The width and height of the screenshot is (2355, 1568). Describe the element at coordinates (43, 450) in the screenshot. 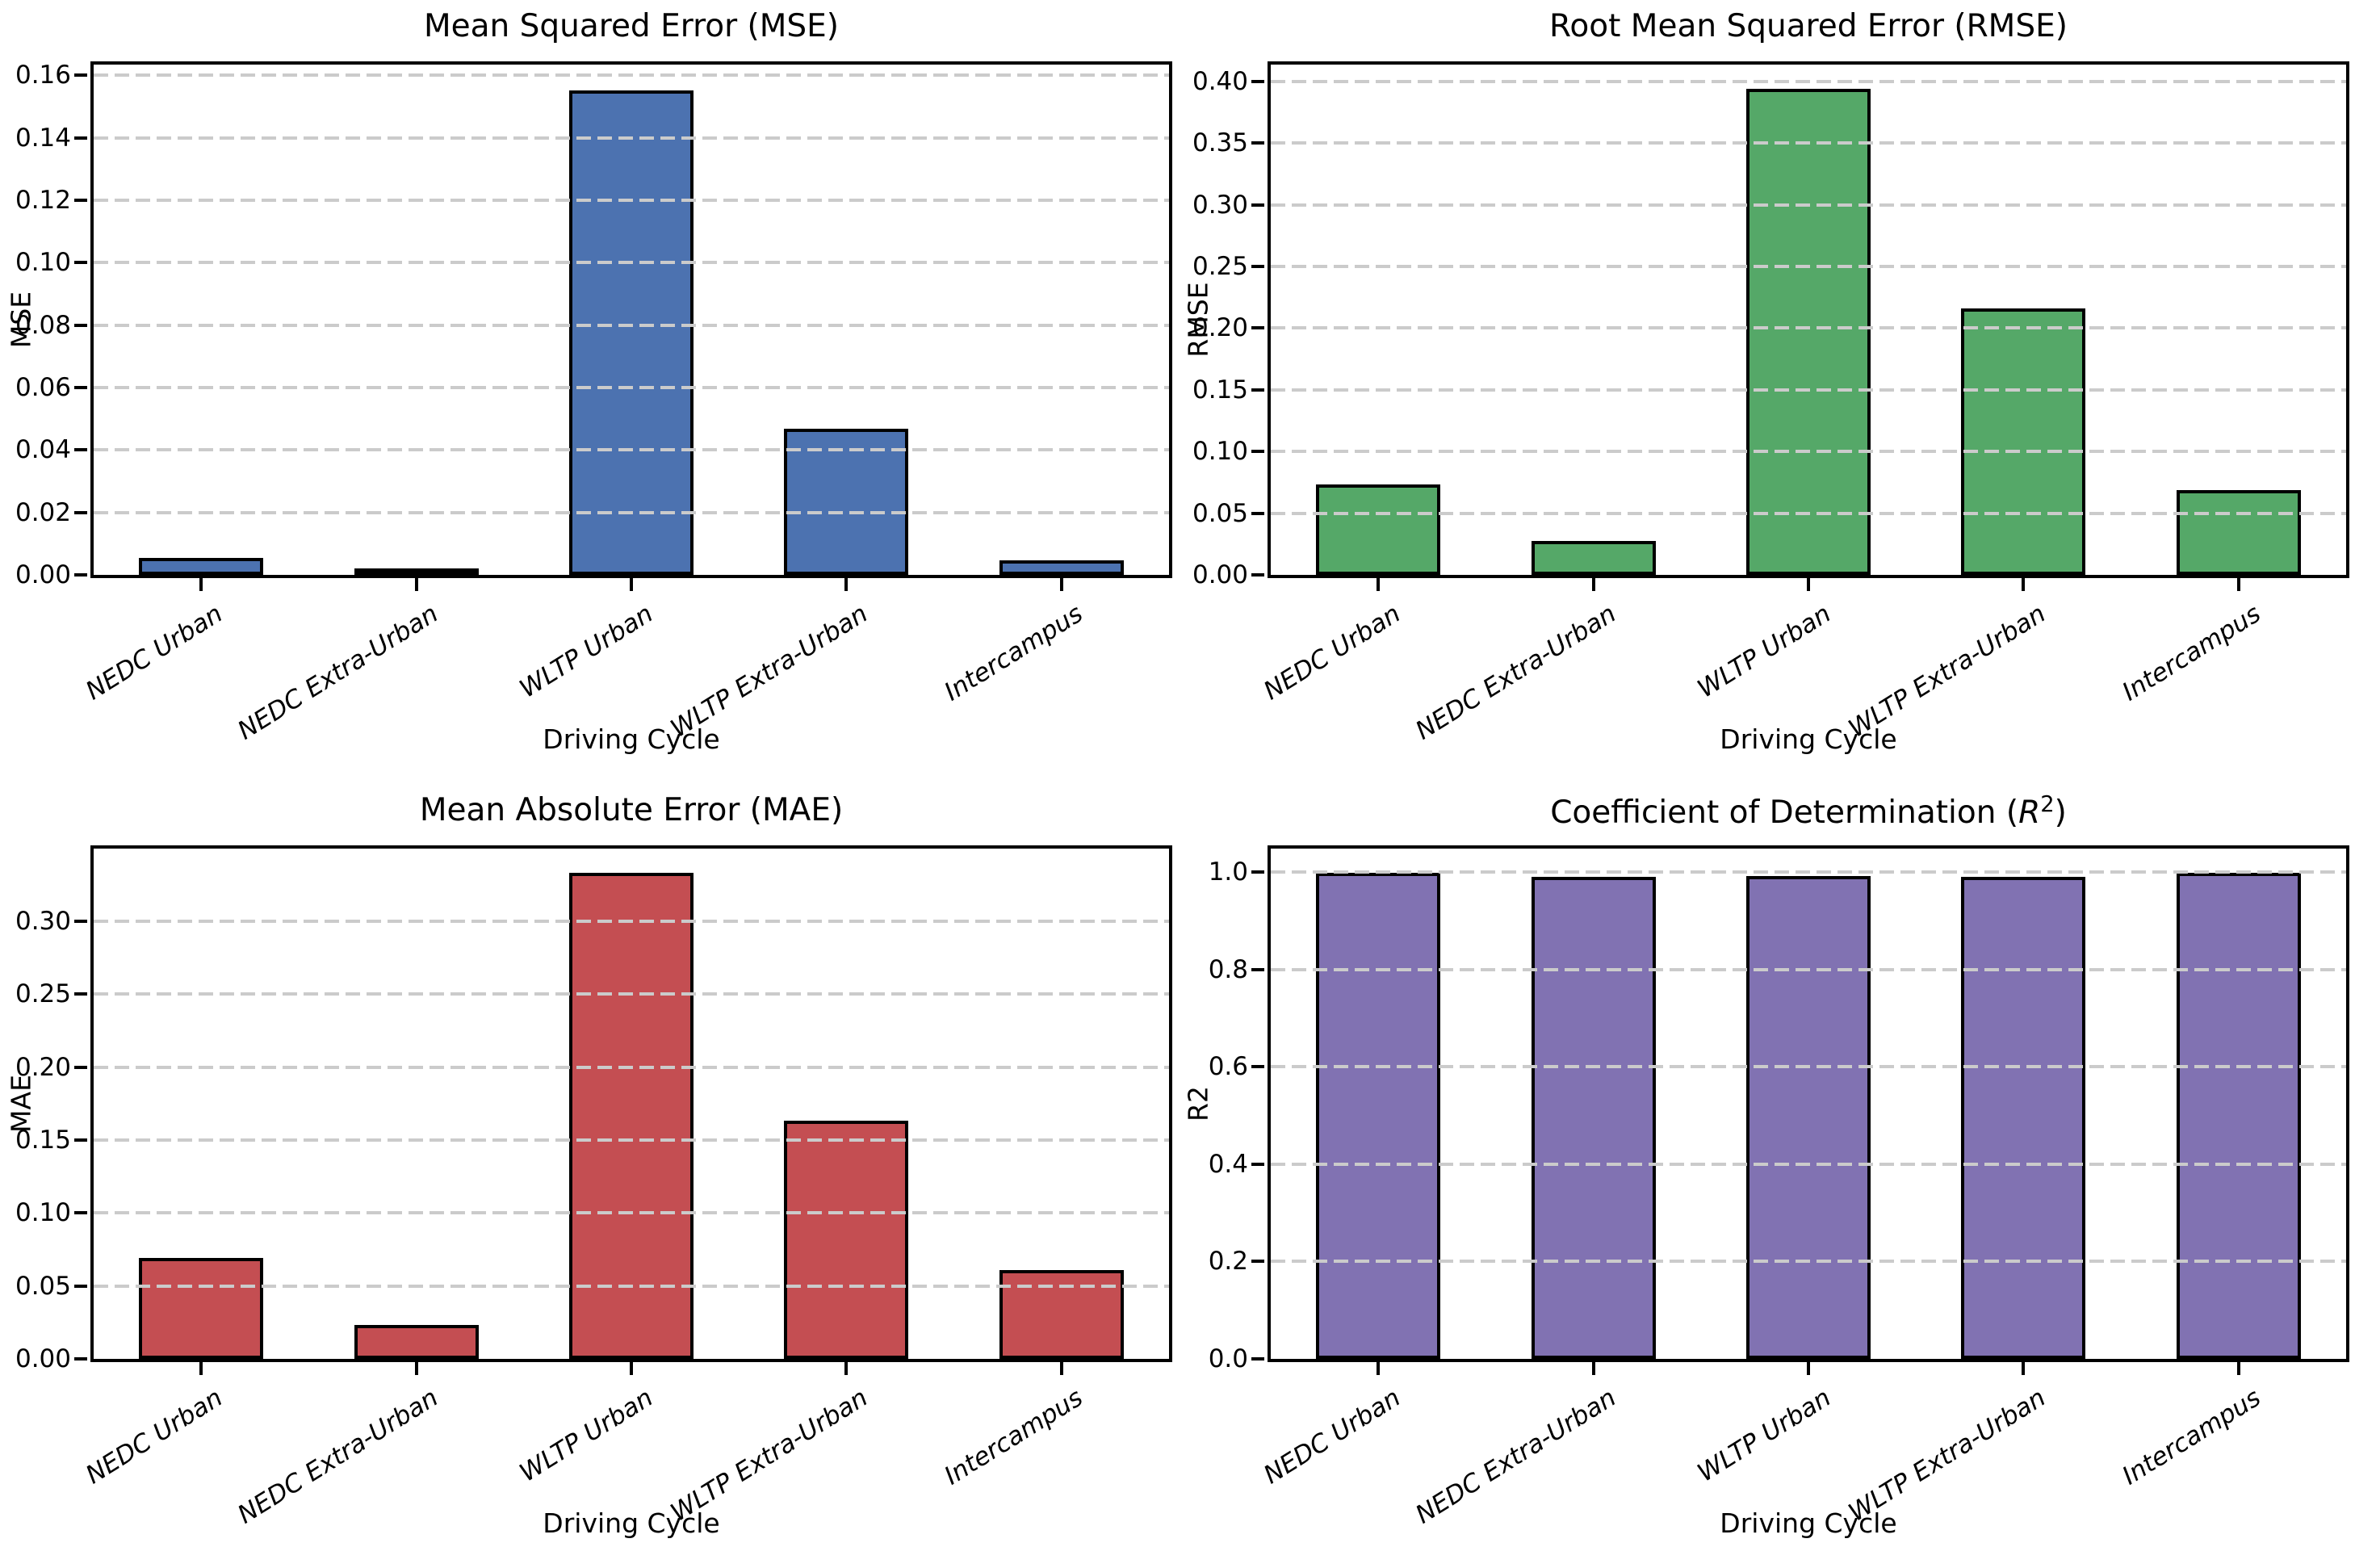

I see `y-tick-label: 0.04` at that location.